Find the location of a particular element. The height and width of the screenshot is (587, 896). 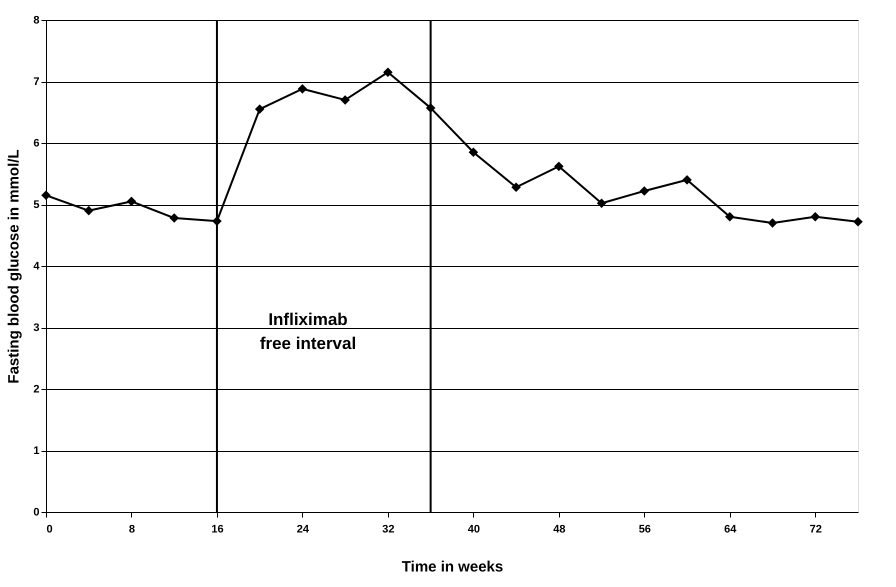

x-tick-label: 32 is located at coordinates (388, 530).